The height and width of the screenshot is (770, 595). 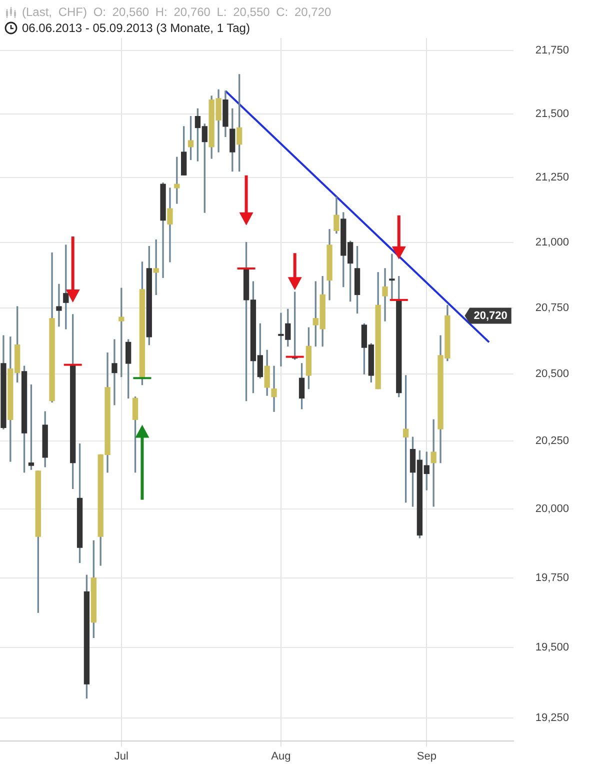 What do you see at coordinates (552, 509) in the screenshot?
I see `y-tick-label: 20,000` at bounding box center [552, 509].